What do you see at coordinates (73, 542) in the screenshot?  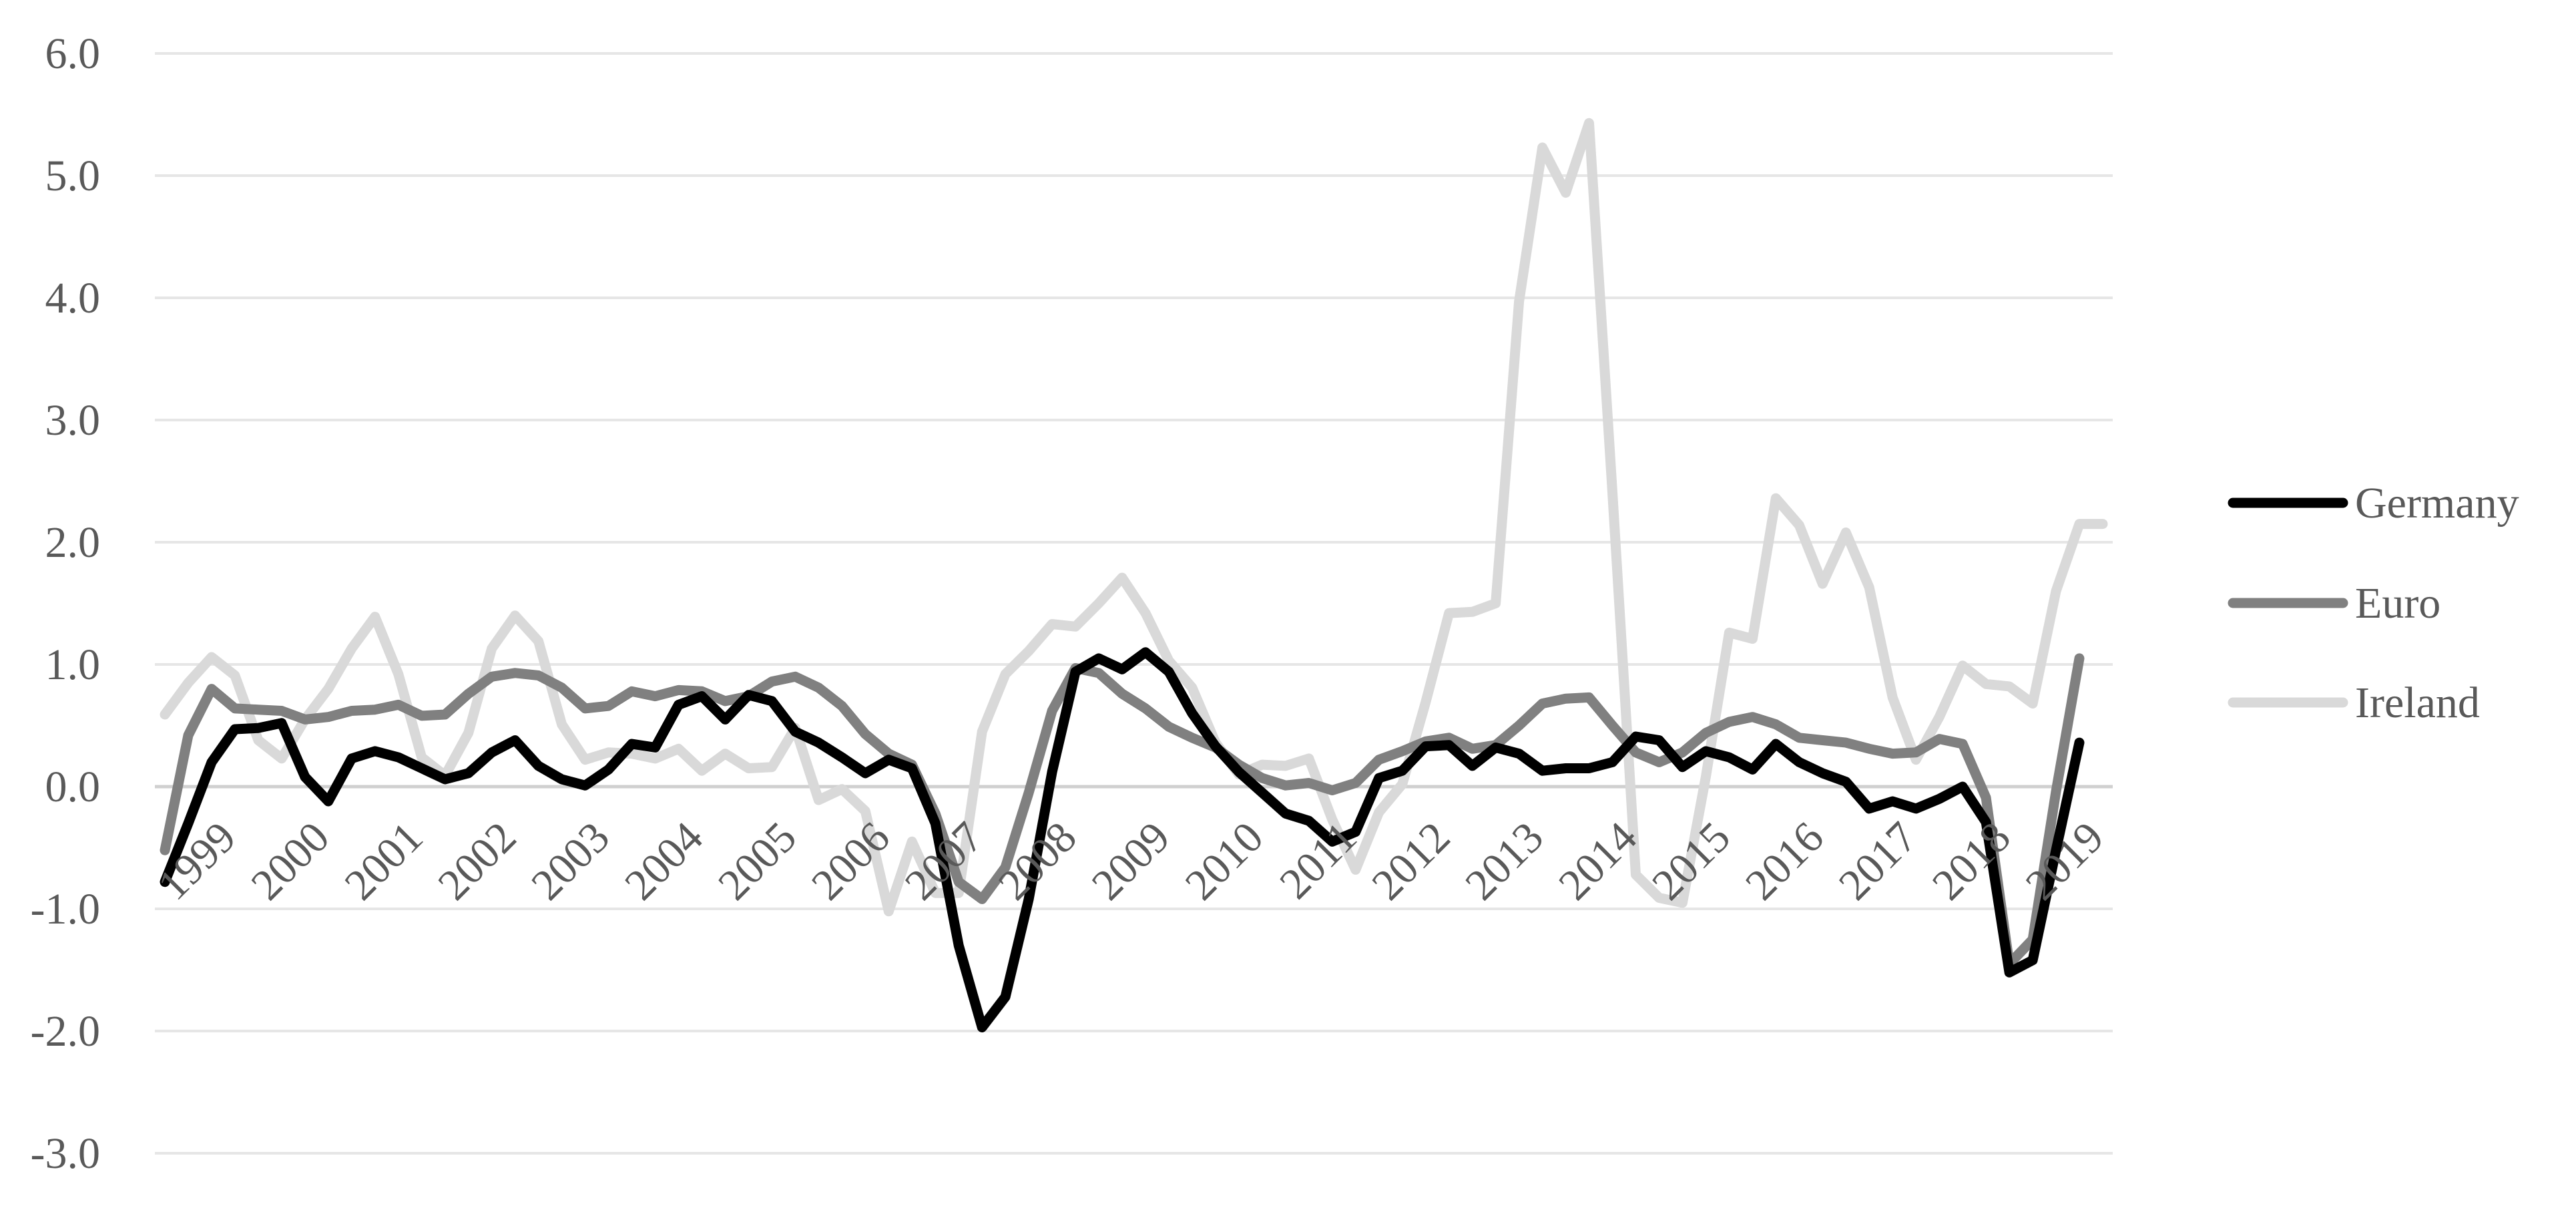 I see `y-tick-label: 2.0` at bounding box center [73, 542].